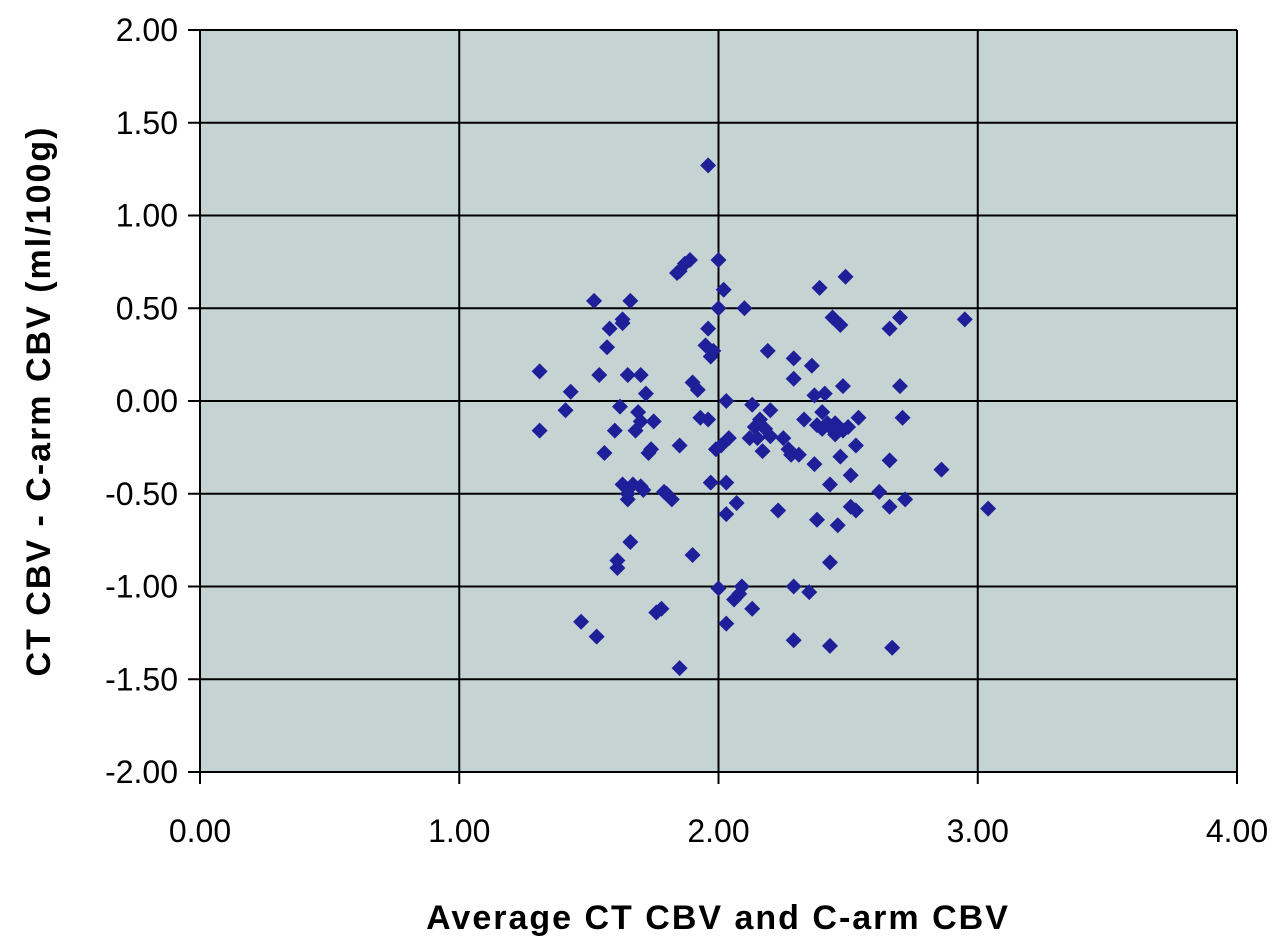  I want to click on y-tick-label: 1.50, so click(147, 123).